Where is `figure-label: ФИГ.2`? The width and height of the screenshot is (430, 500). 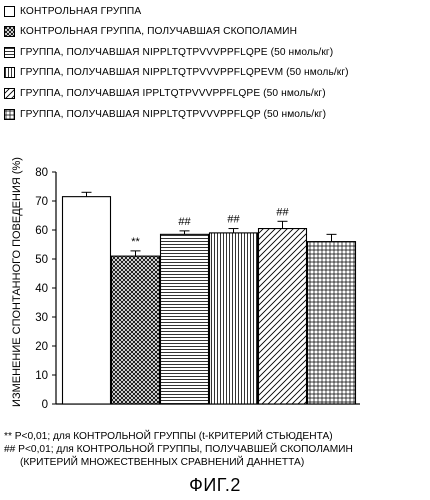
figure-label: ФИГ.2 is located at coordinates (215, 485).